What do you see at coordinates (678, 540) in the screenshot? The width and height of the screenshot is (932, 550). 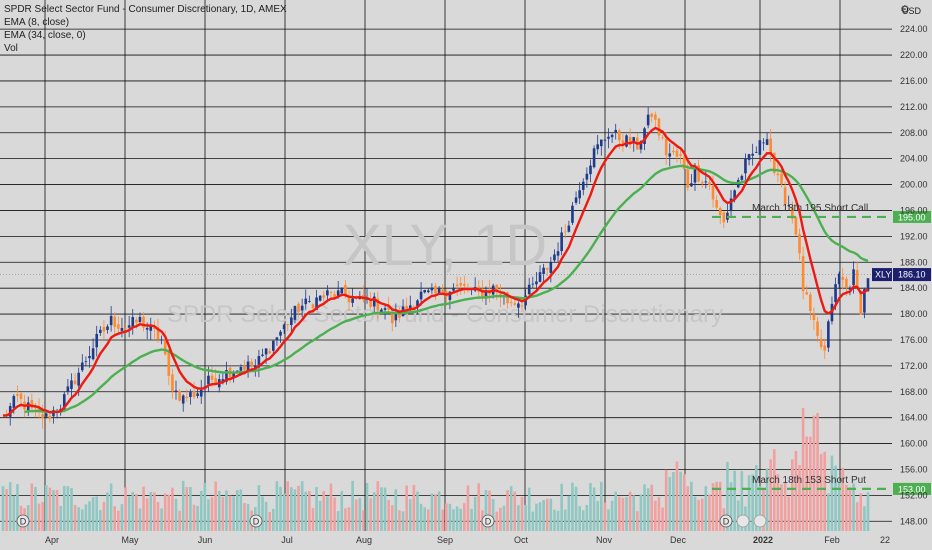 I see `x-tick-label: Dec` at bounding box center [678, 540].